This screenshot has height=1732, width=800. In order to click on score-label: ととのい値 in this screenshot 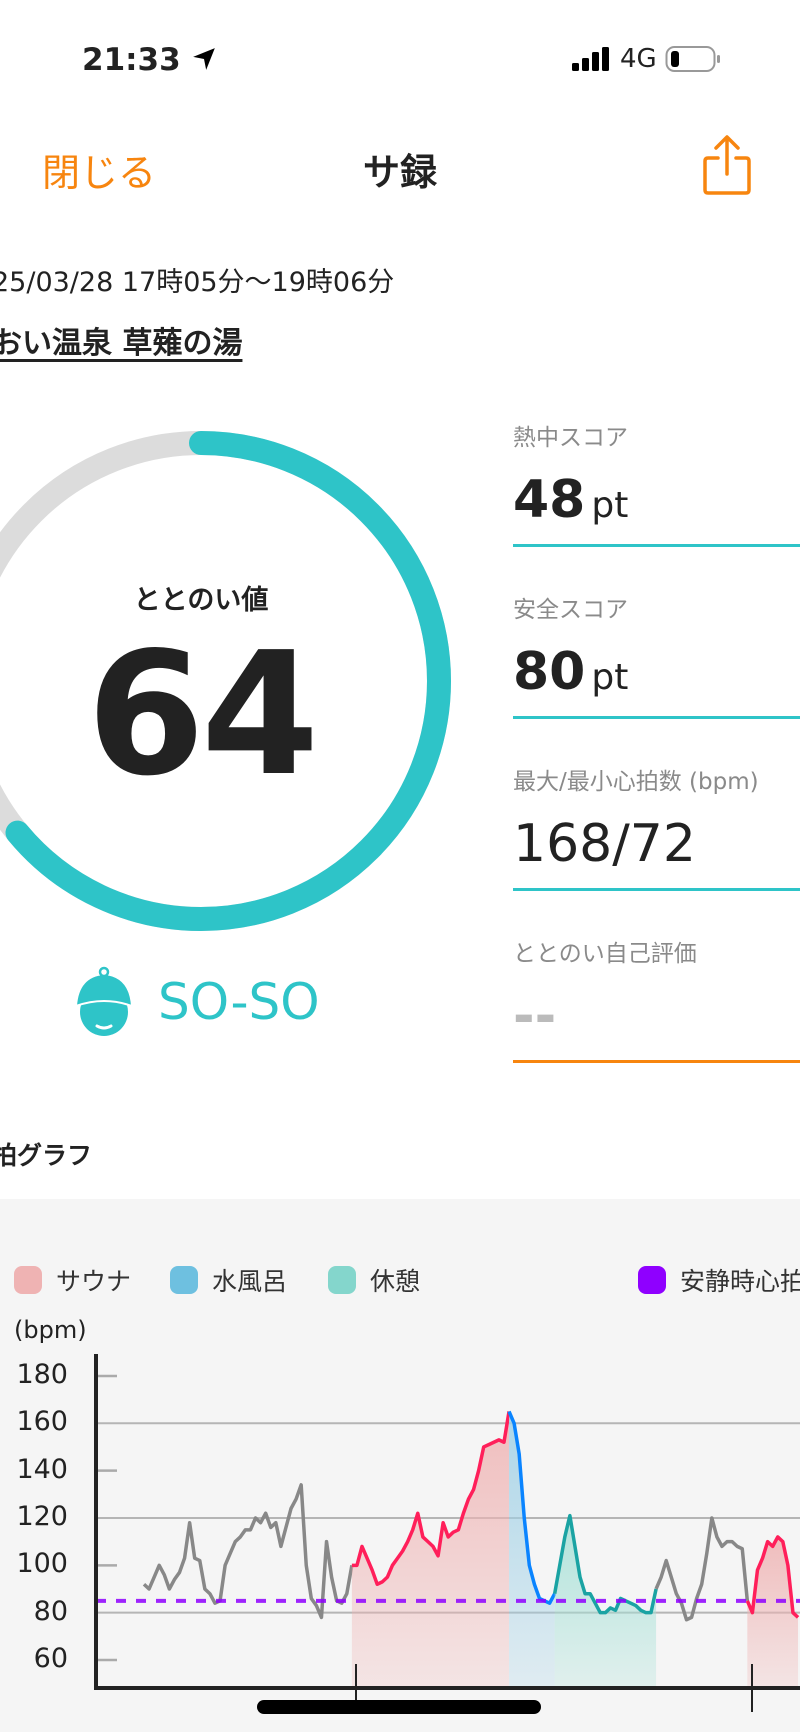, I will do `click(201, 600)`.